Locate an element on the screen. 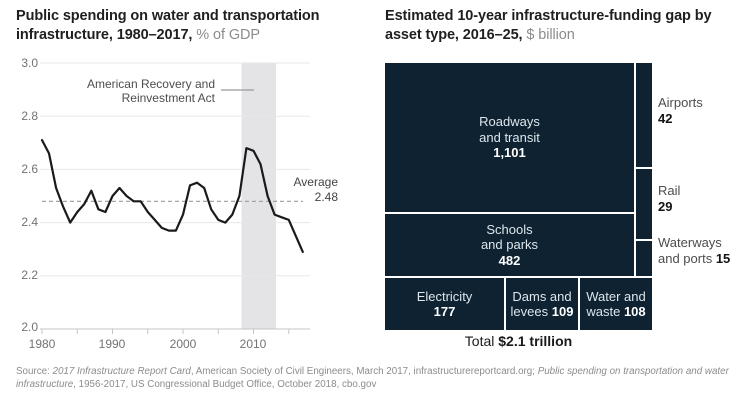 This screenshot has width=755, height=403. water-label-line2: waste 108 is located at coordinates (616, 311).